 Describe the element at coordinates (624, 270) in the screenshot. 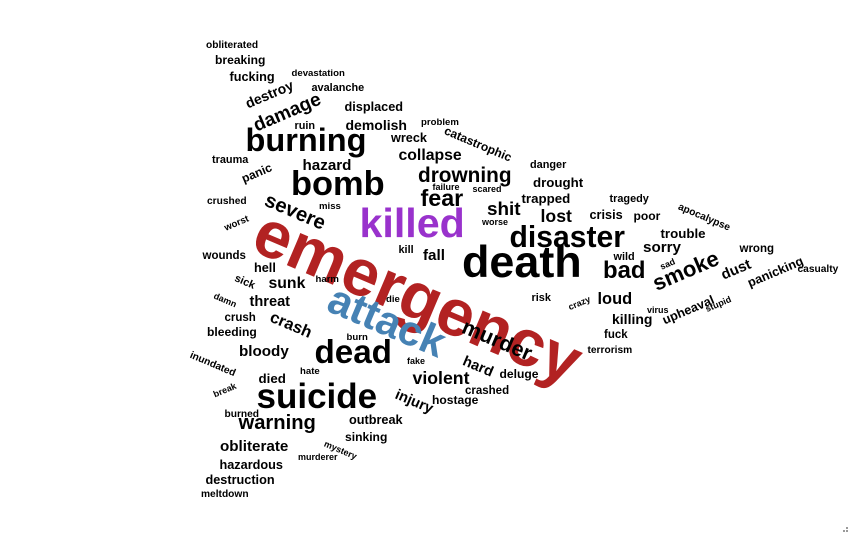

I see `word-bad: bad` at that location.